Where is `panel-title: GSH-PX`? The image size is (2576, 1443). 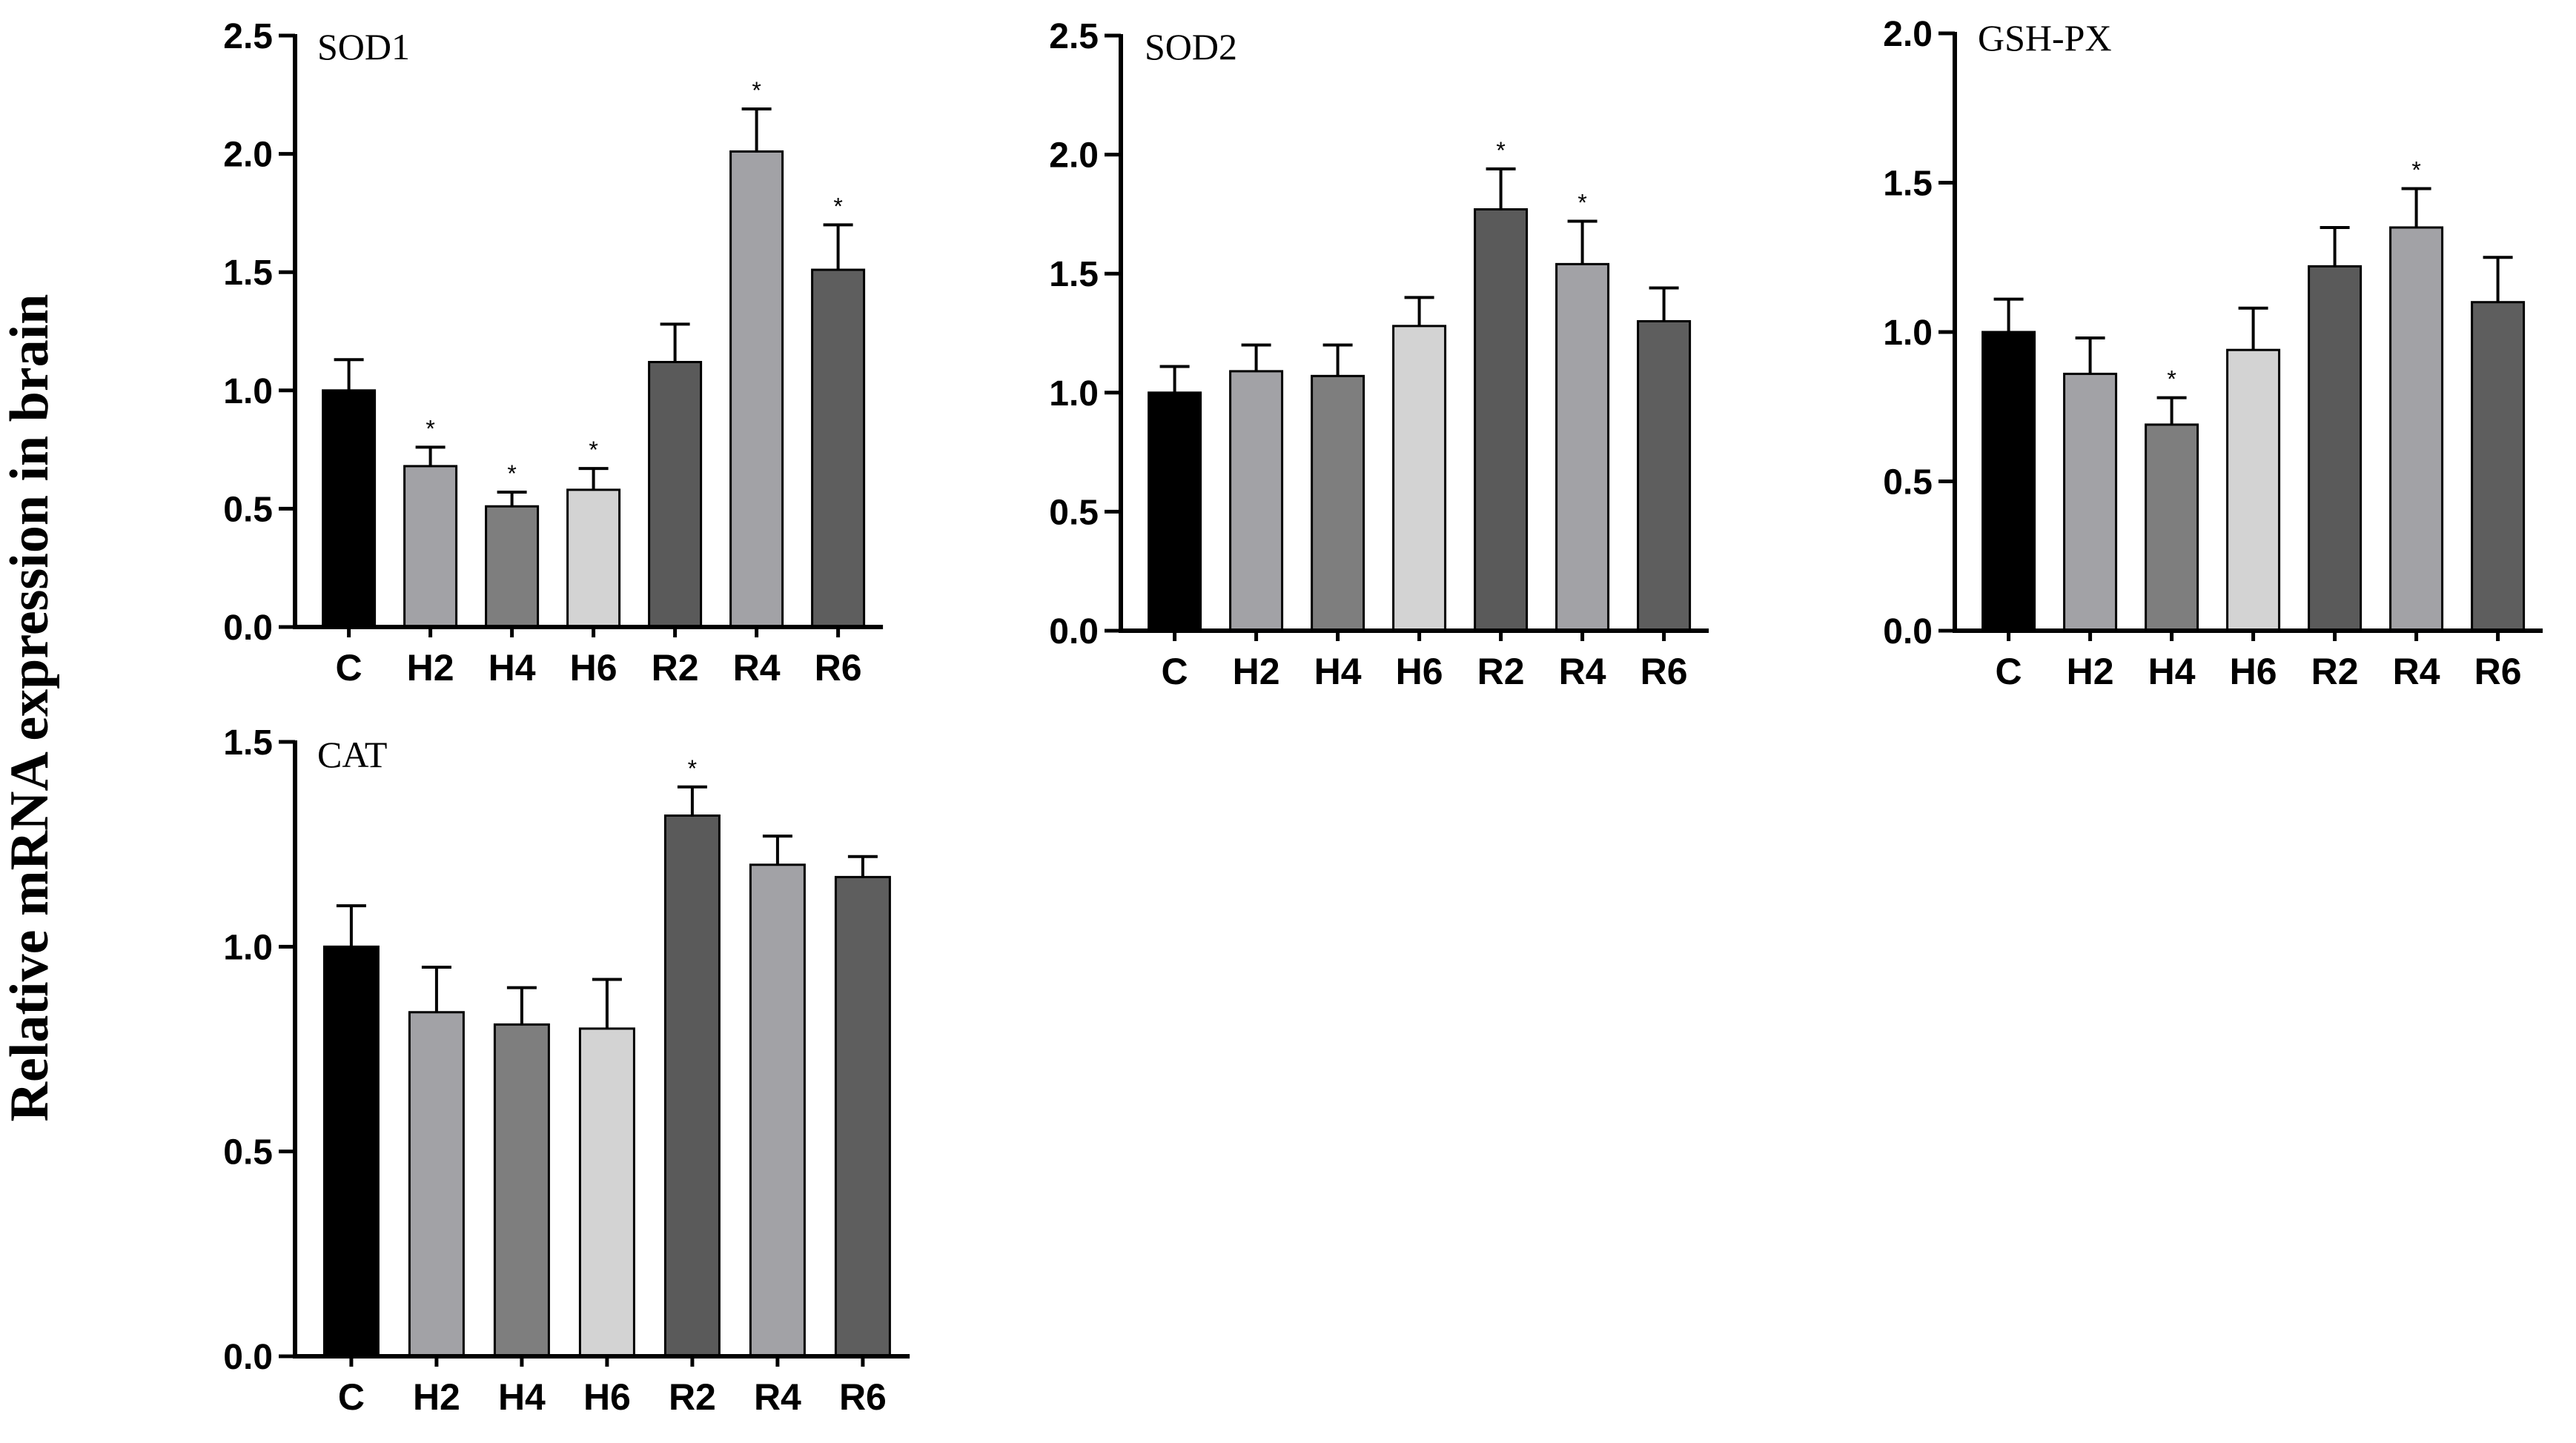 panel-title: GSH-PX is located at coordinates (2045, 38).